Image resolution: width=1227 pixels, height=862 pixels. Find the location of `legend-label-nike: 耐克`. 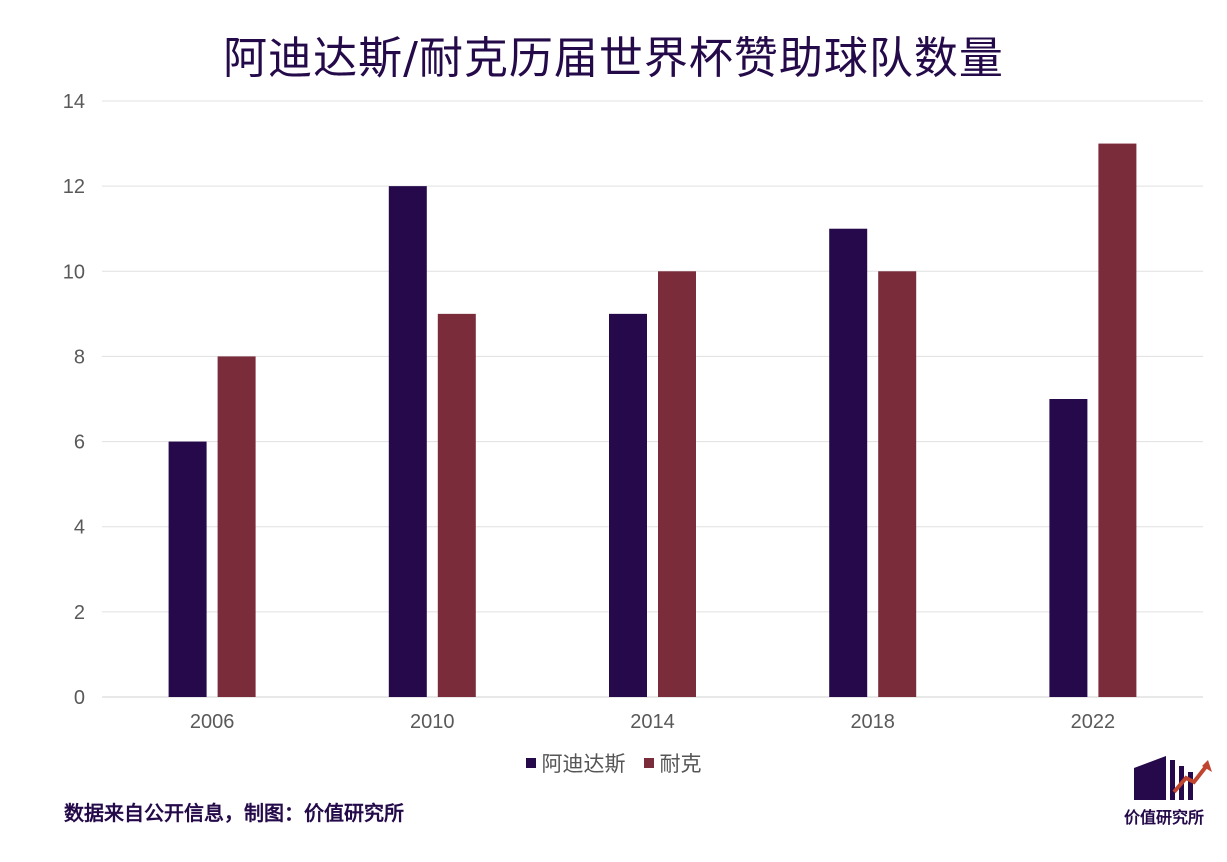

legend-label-nike: 耐克 is located at coordinates (680, 764).